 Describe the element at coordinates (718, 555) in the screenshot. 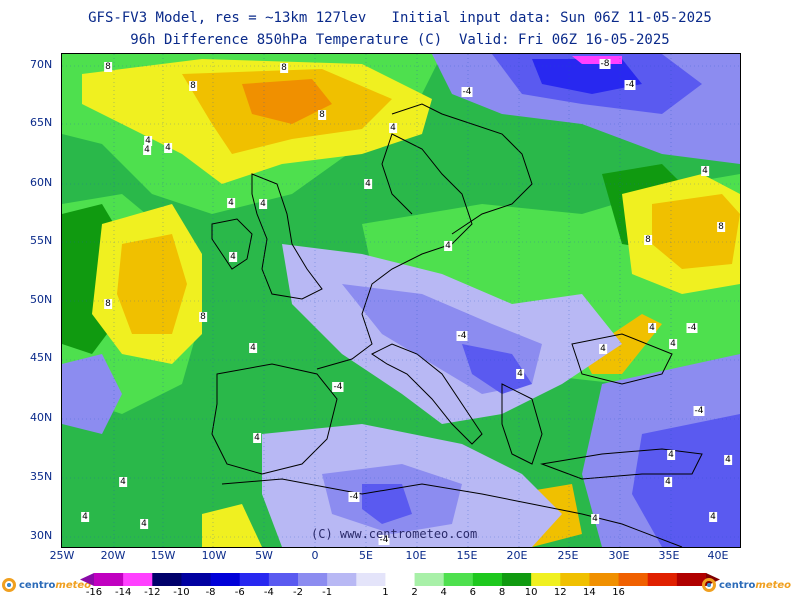

I see `lon-tick-label: 40E` at that location.